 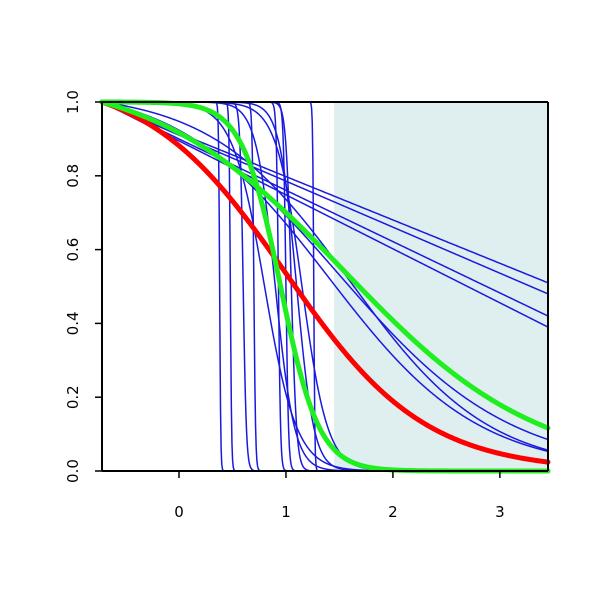 I want to click on y-tick-label: 0.6, so click(x=73, y=250).